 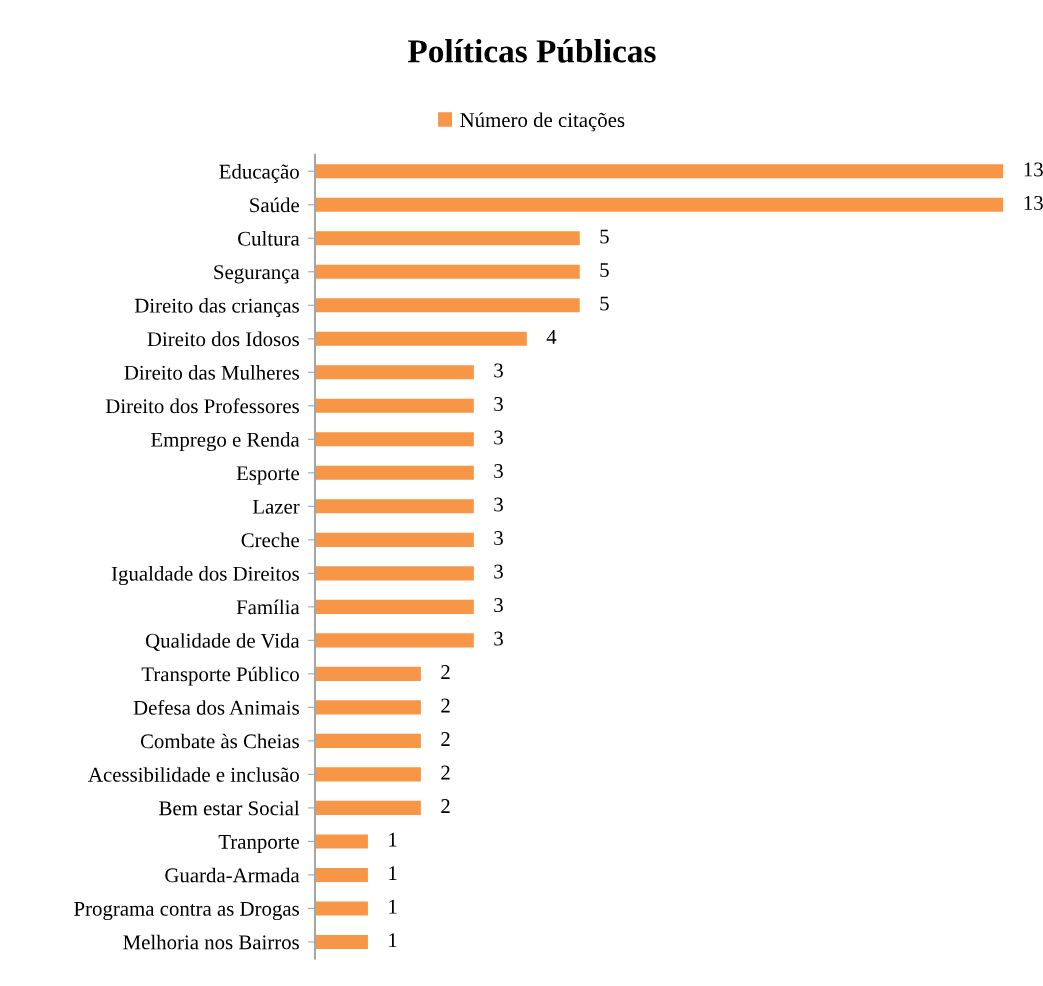 I want to click on y-tick-label: Saúde, so click(x=274, y=205).